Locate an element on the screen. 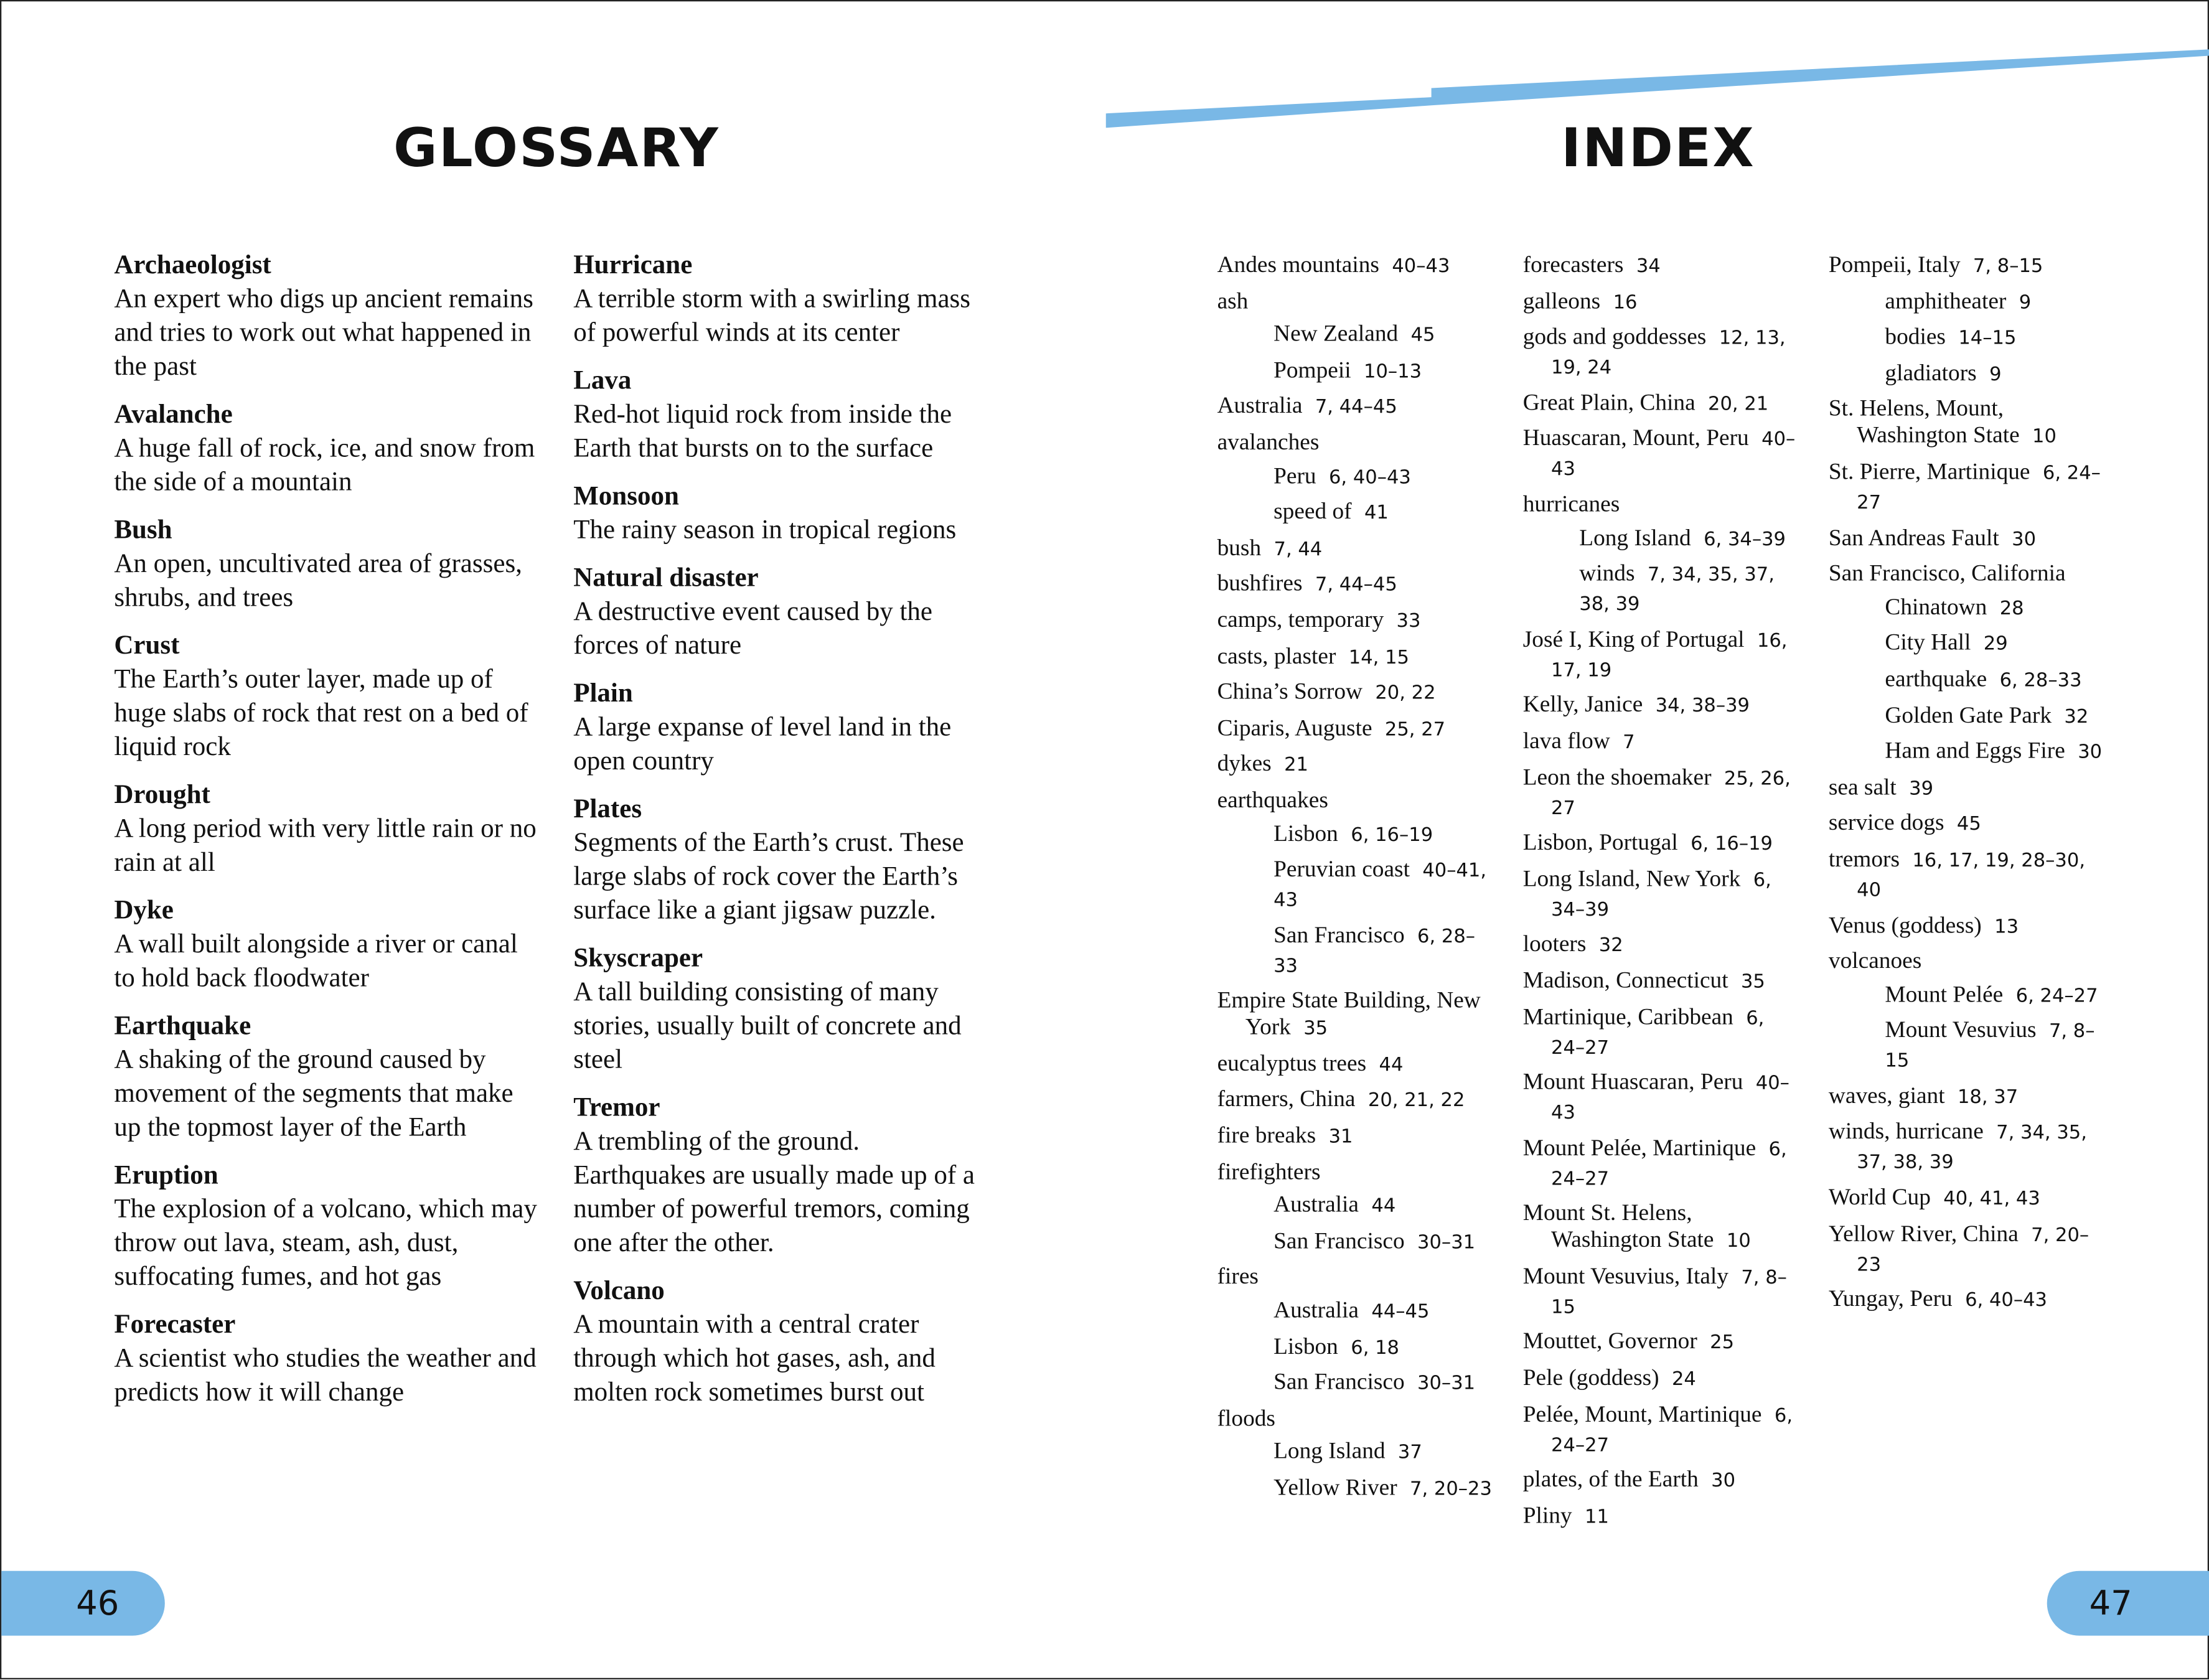 This screenshot has width=2209, height=1680. index-pages: 7, 44 is located at coordinates (1298, 549).